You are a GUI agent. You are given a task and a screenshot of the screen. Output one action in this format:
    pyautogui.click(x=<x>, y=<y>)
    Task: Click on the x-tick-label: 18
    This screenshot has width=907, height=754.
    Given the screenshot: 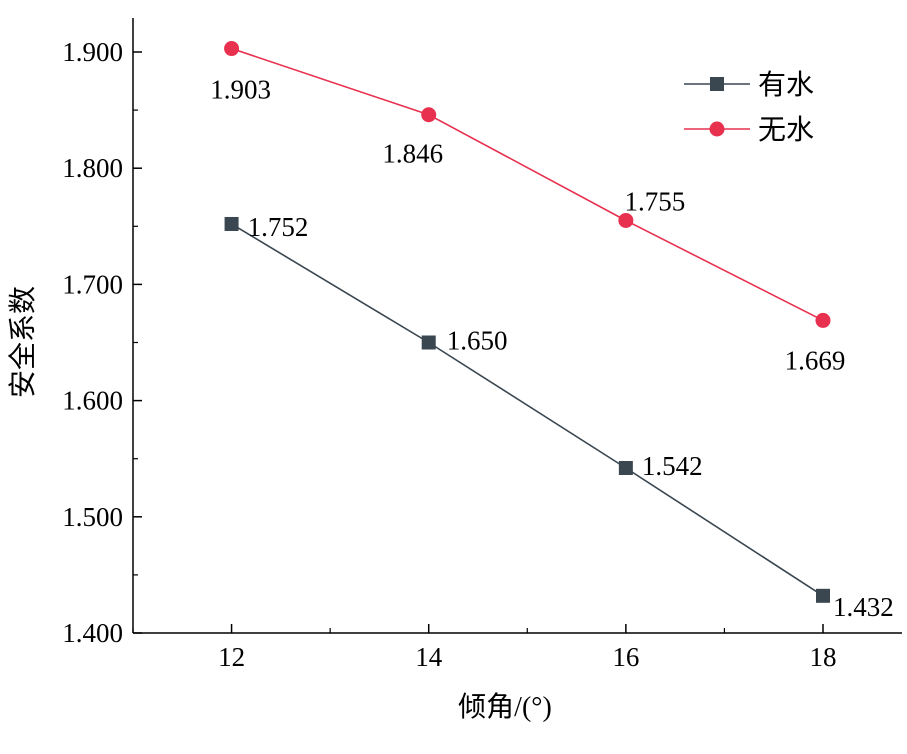 What is the action you would take?
    pyautogui.click(x=823, y=657)
    